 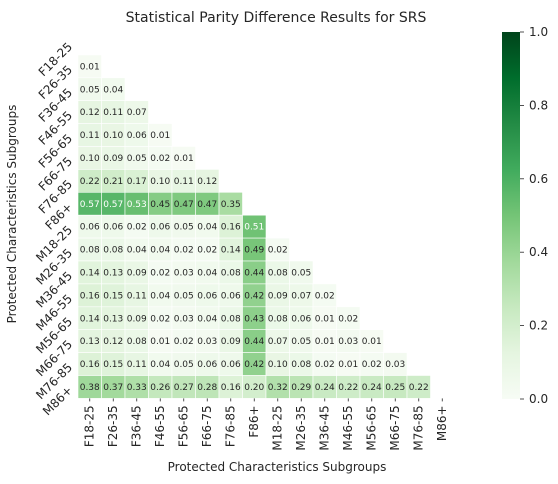 What do you see at coordinates (301, 388) in the screenshot?
I see `cell-value-label: 0.29` at bounding box center [301, 388].